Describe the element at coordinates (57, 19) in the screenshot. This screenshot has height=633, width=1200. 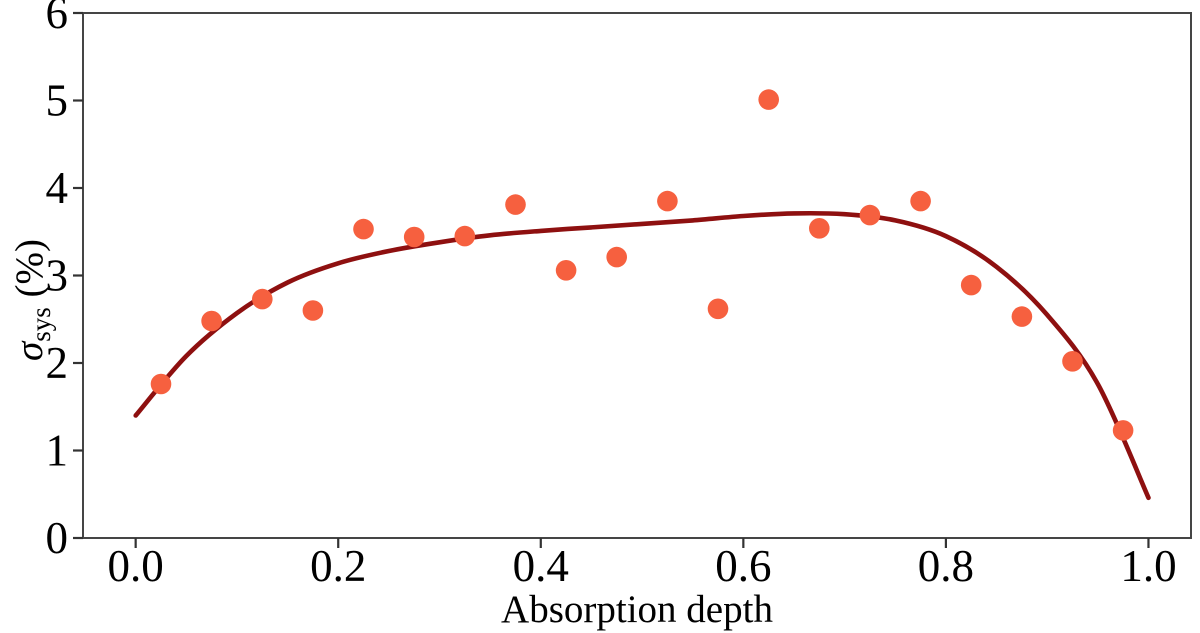
I see `y-tick-label: 6` at that location.